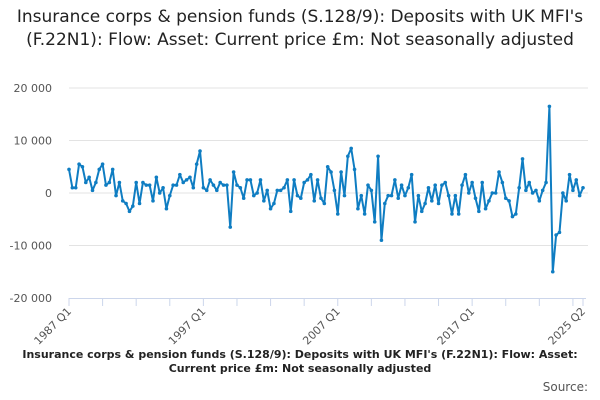  I want to click on y-tick-label: 0, so click(48, 193).